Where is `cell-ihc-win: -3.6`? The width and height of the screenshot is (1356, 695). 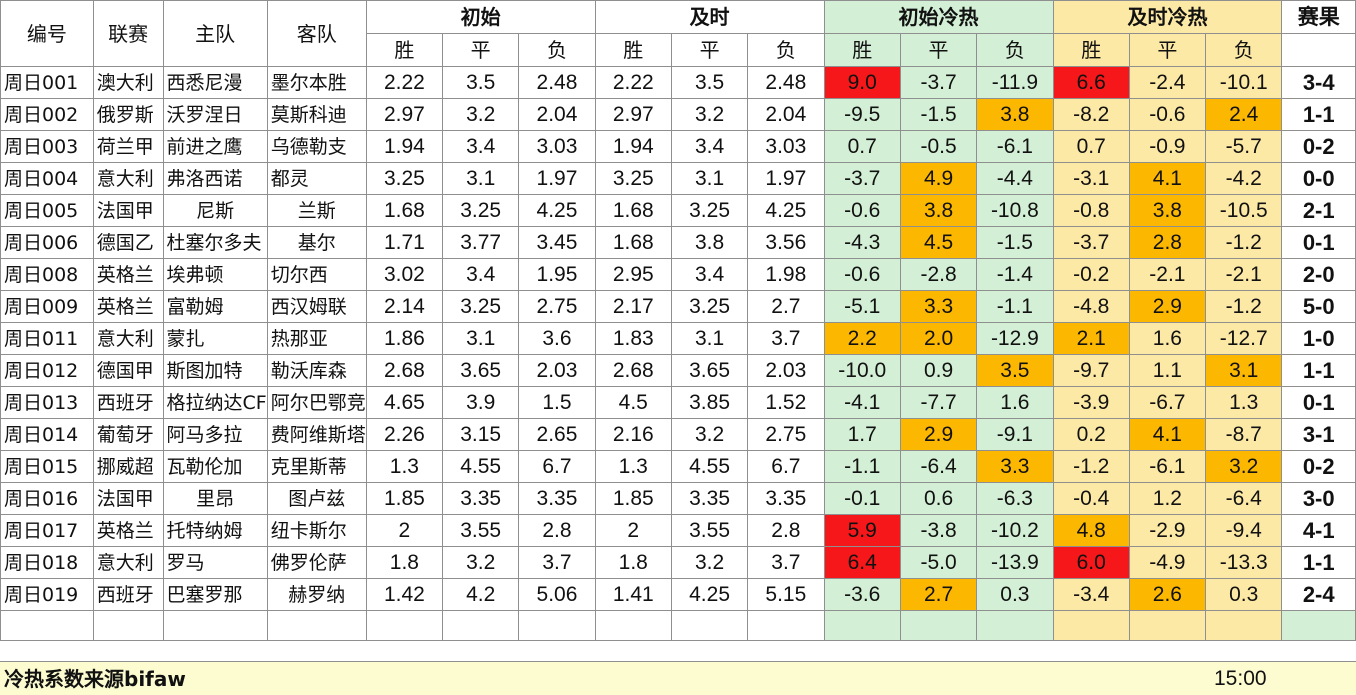 cell-ihc-win: -3.6 is located at coordinates (862, 594).